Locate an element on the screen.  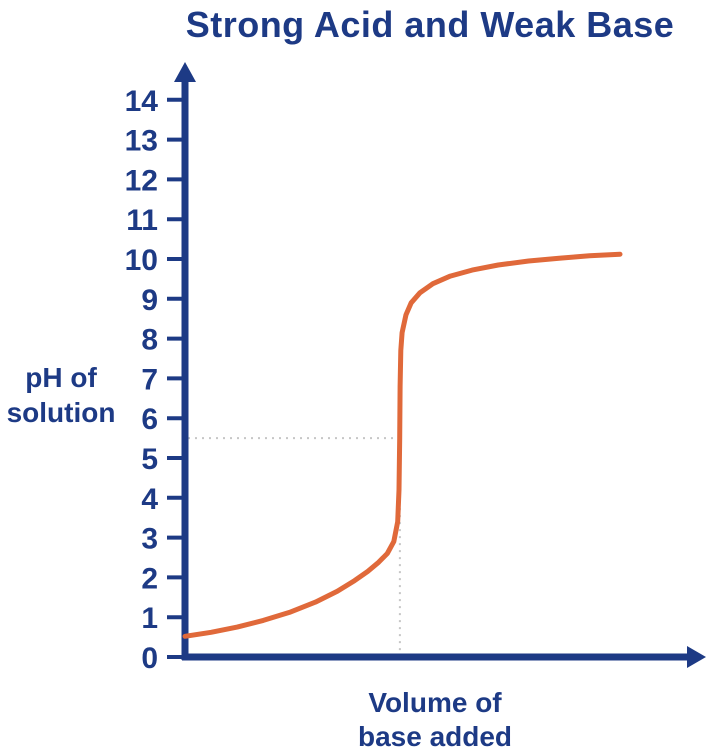
y-tick-label: 14 is located at coordinates (142, 101).